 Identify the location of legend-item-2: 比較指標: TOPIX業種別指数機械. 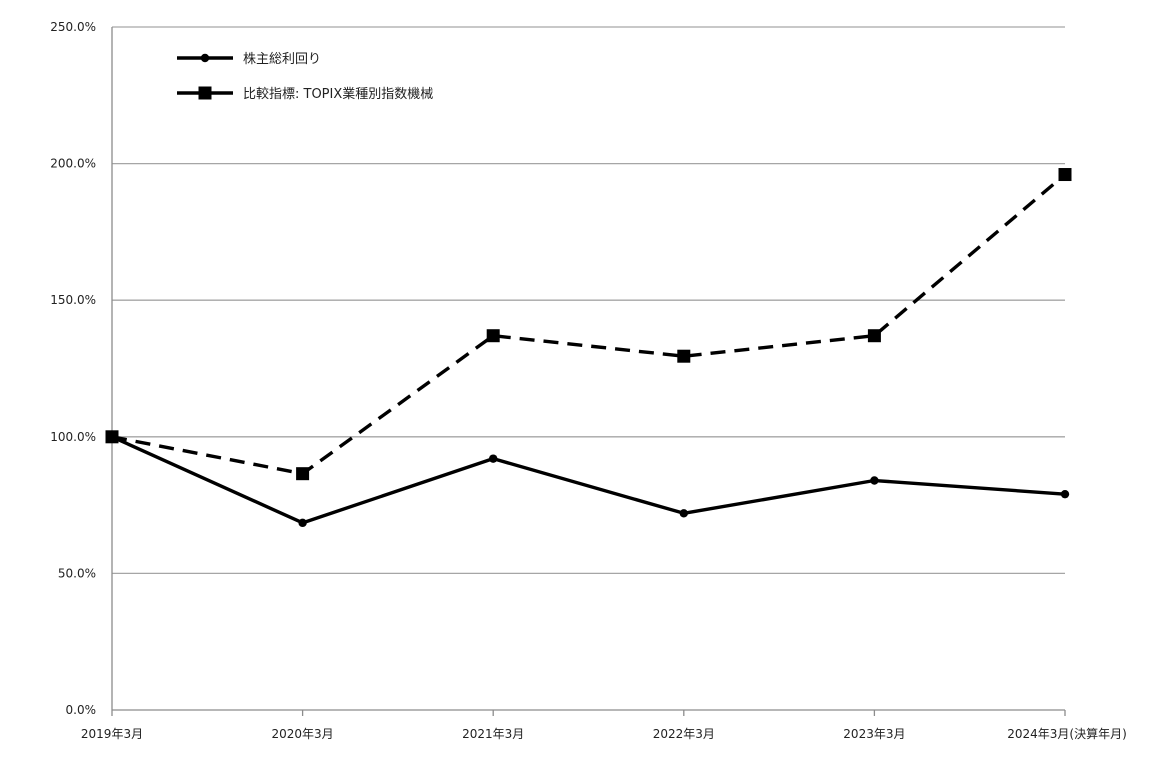
(305, 94).